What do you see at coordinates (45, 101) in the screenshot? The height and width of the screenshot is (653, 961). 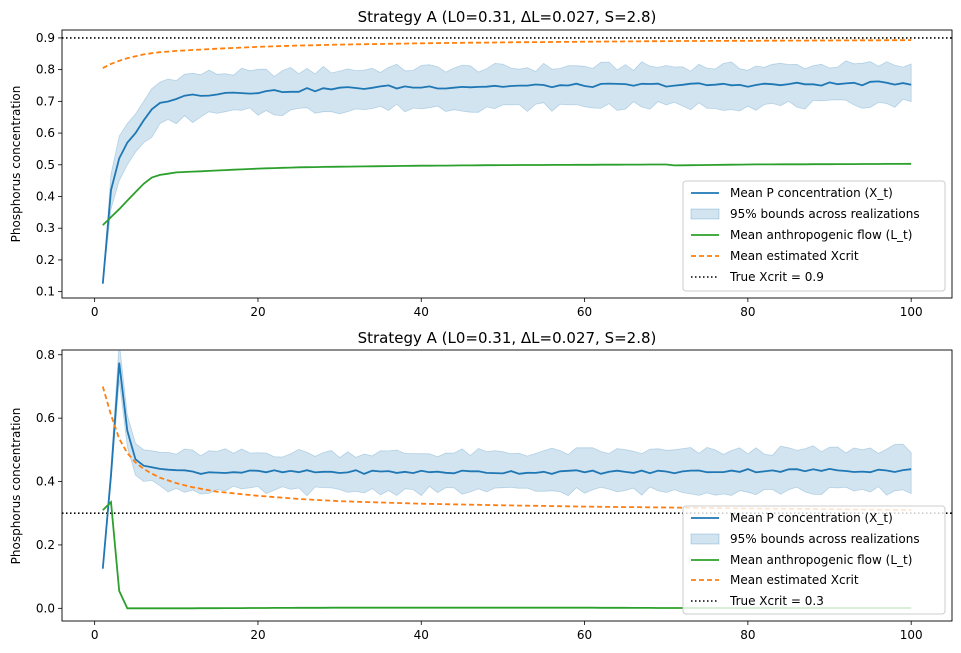 I see `y-tick-label: 0.7` at bounding box center [45, 101].